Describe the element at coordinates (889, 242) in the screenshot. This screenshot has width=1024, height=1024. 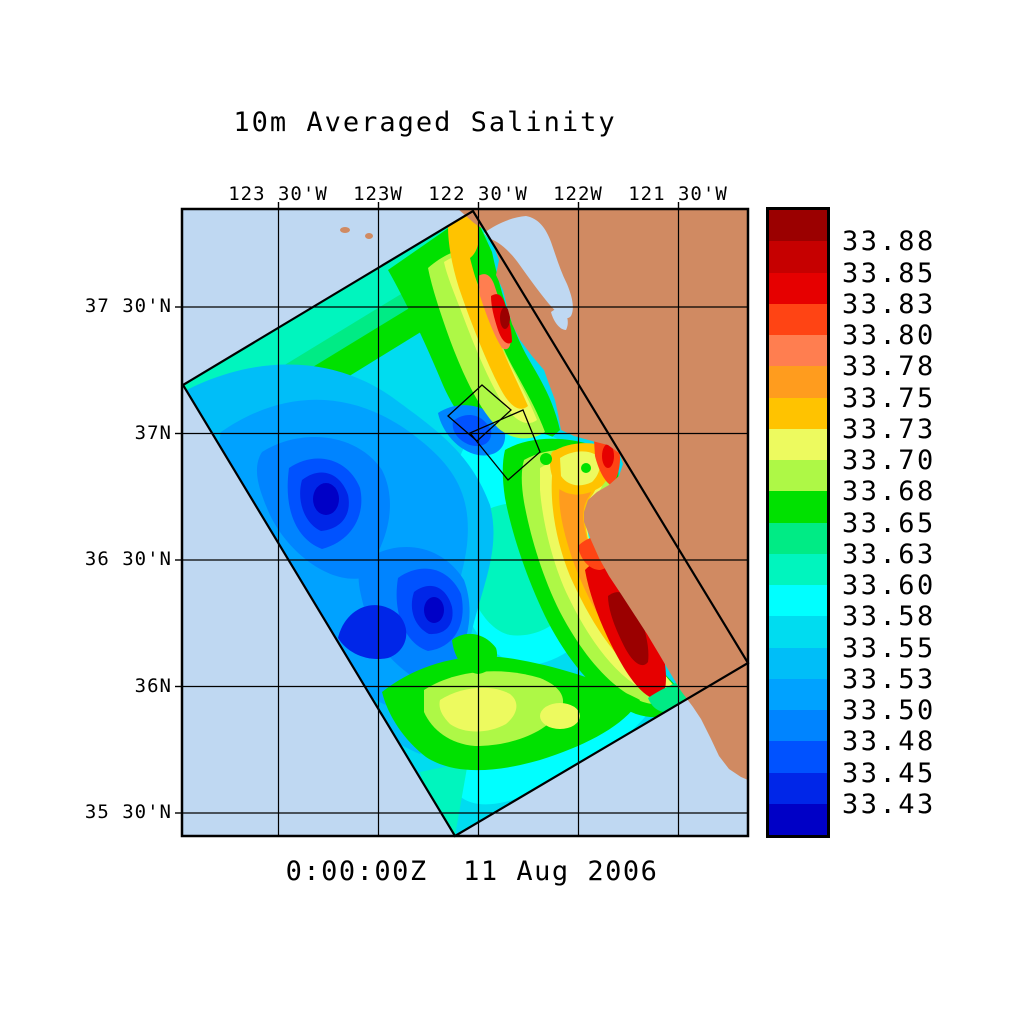
I see `colorbar-label: 33.88` at that location.